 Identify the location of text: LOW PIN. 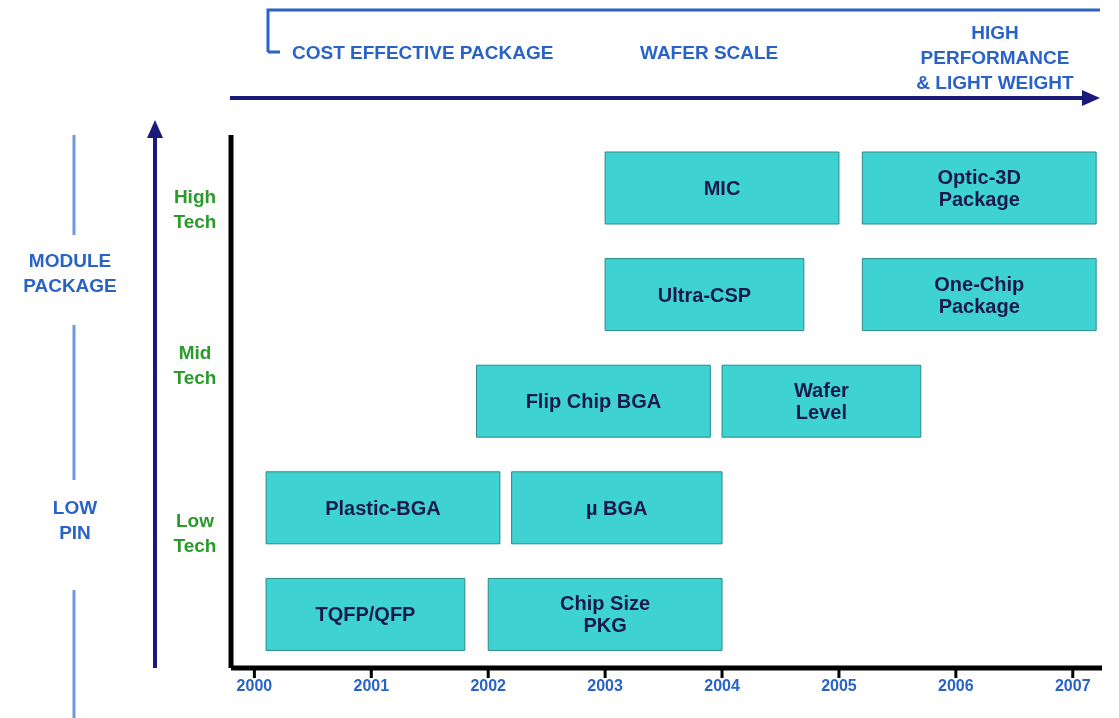
(75, 520).